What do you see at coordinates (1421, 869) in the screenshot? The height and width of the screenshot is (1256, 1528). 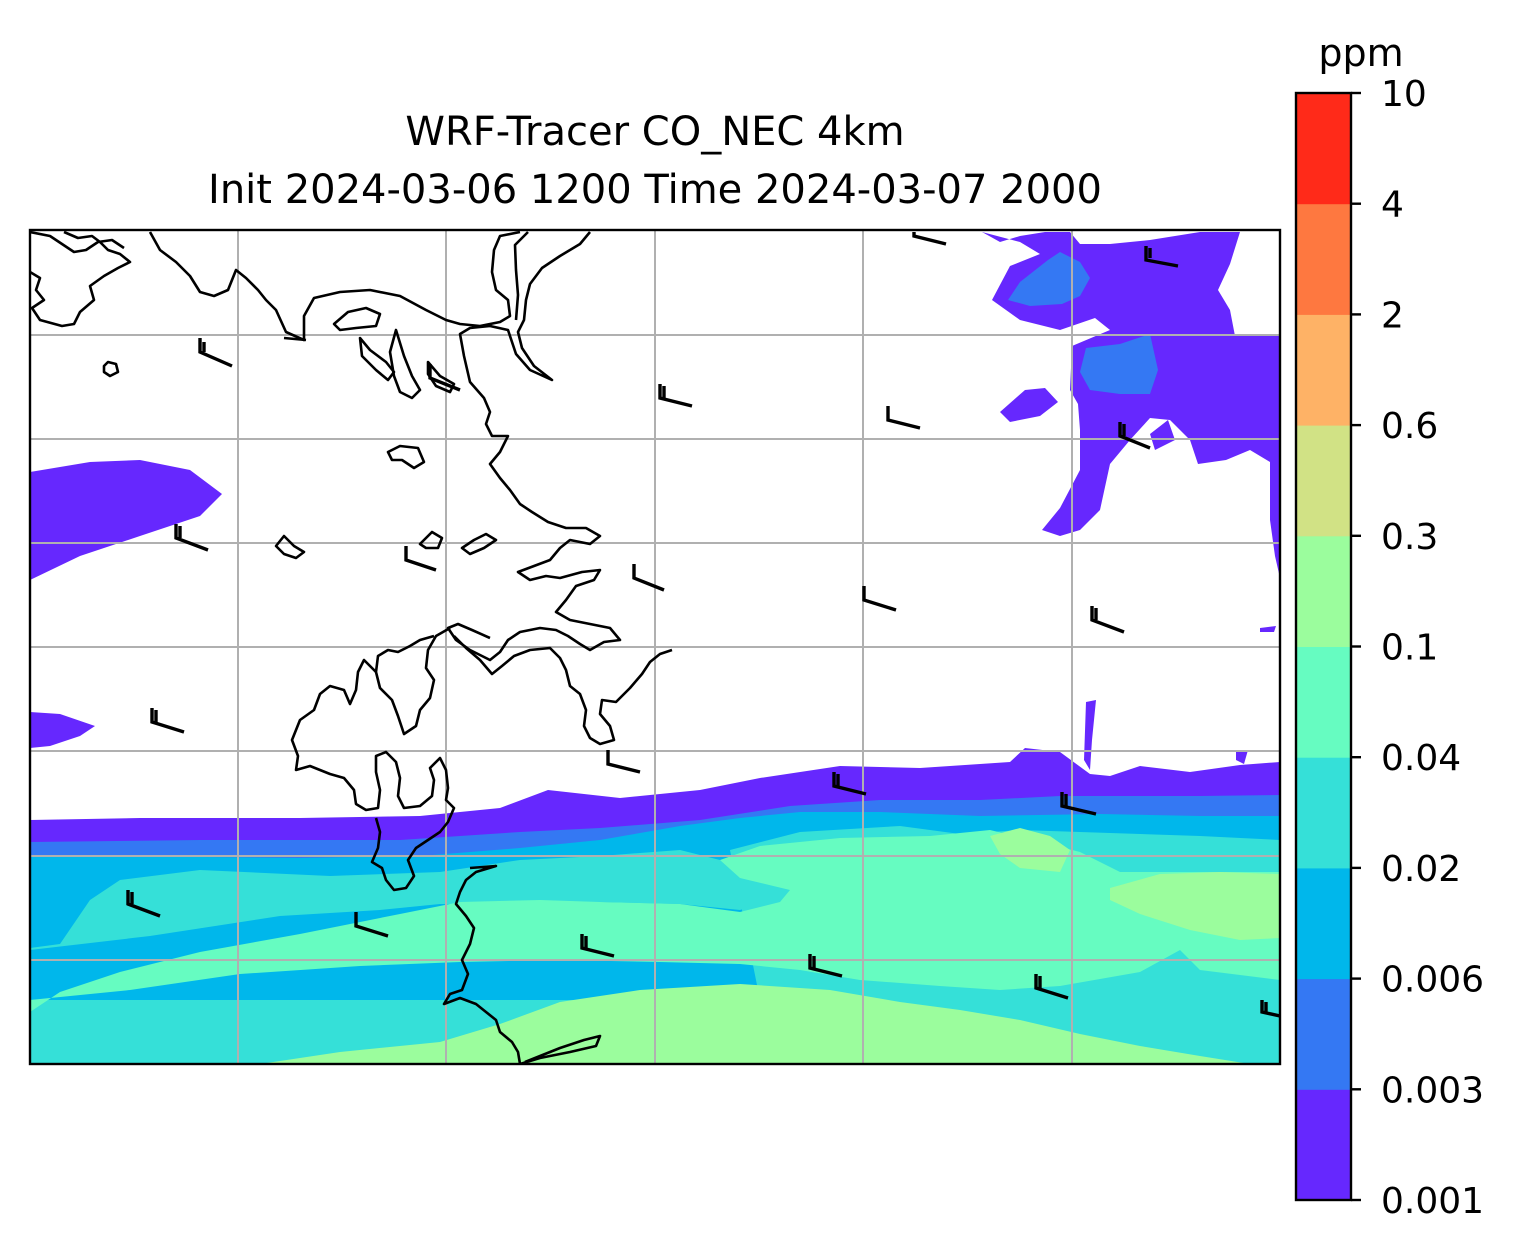 I see `colorbar-tick-label: 0.02` at bounding box center [1421, 869].